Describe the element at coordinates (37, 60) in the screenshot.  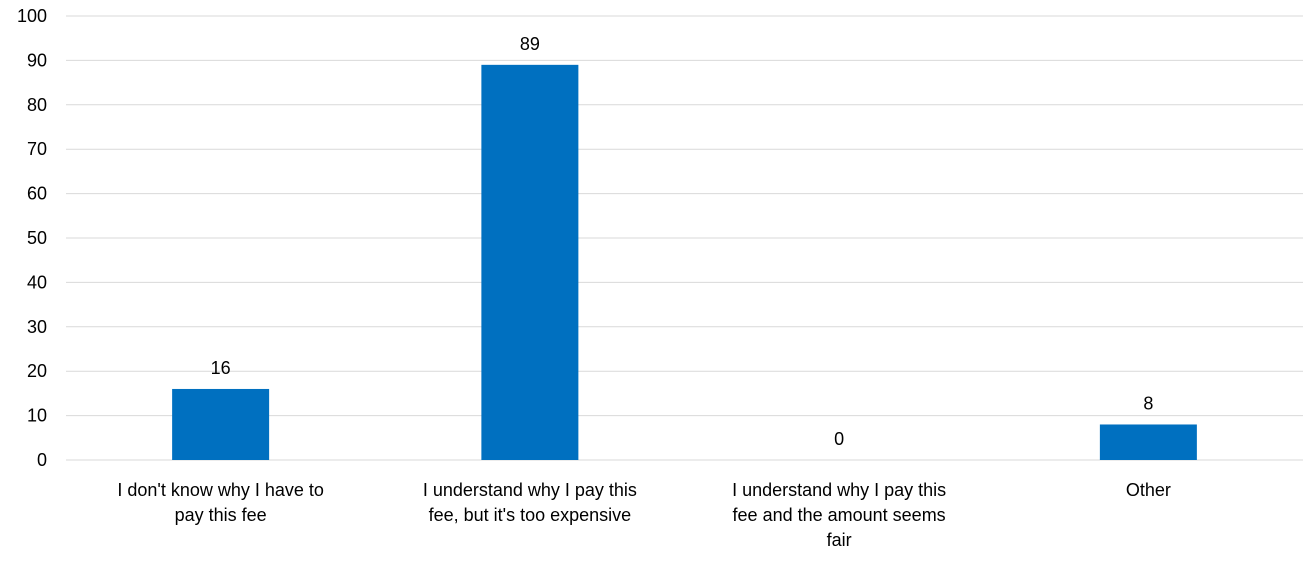
I see `y-tick-label: 90` at that location.